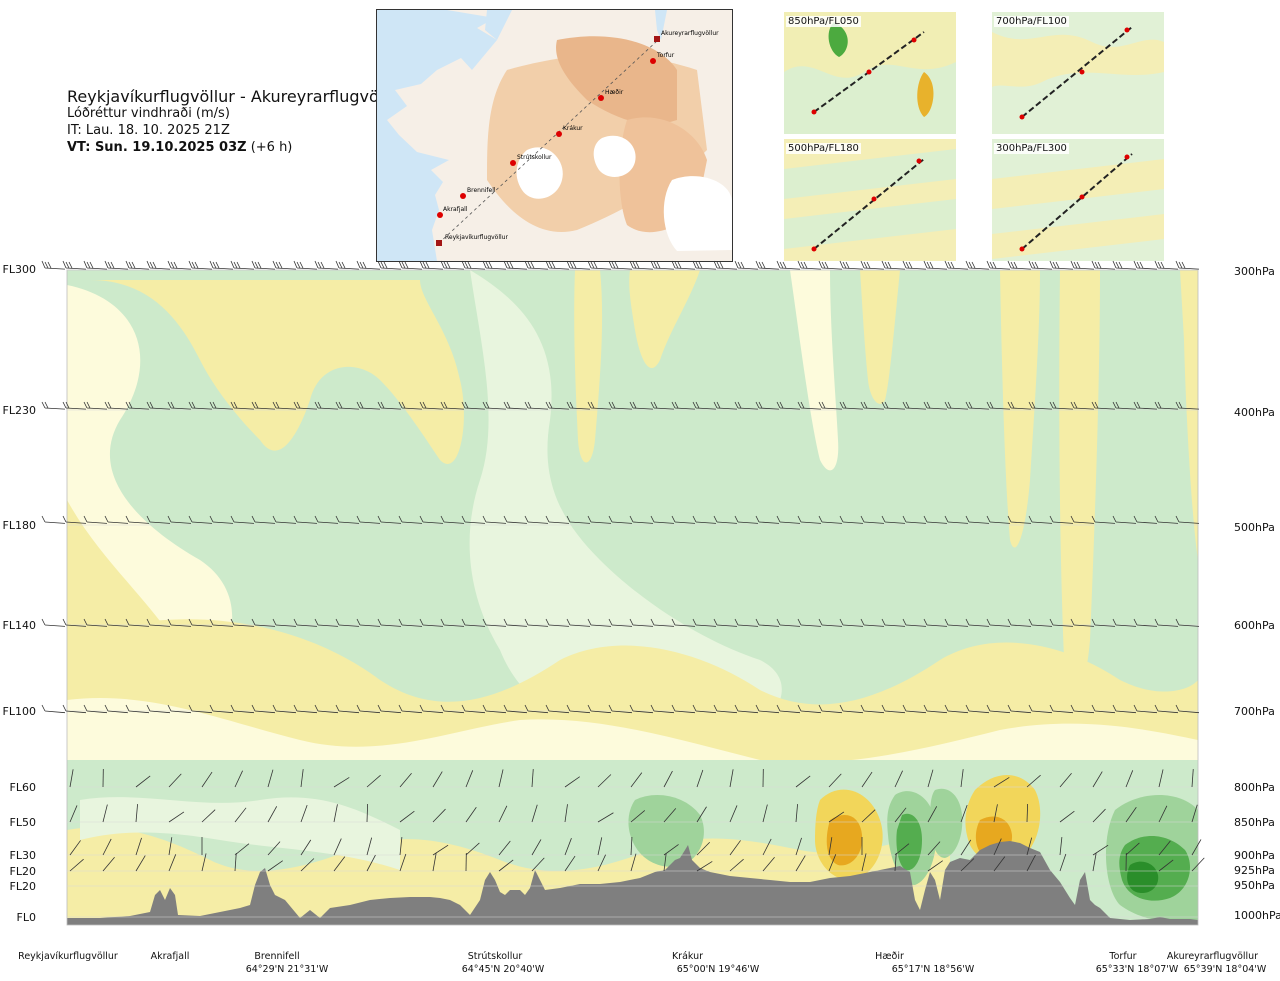 This screenshot has width=1280, height=981. What do you see at coordinates (277, 956) in the screenshot?
I see `location-name: Brennifell` at bounding box center [277, 956].